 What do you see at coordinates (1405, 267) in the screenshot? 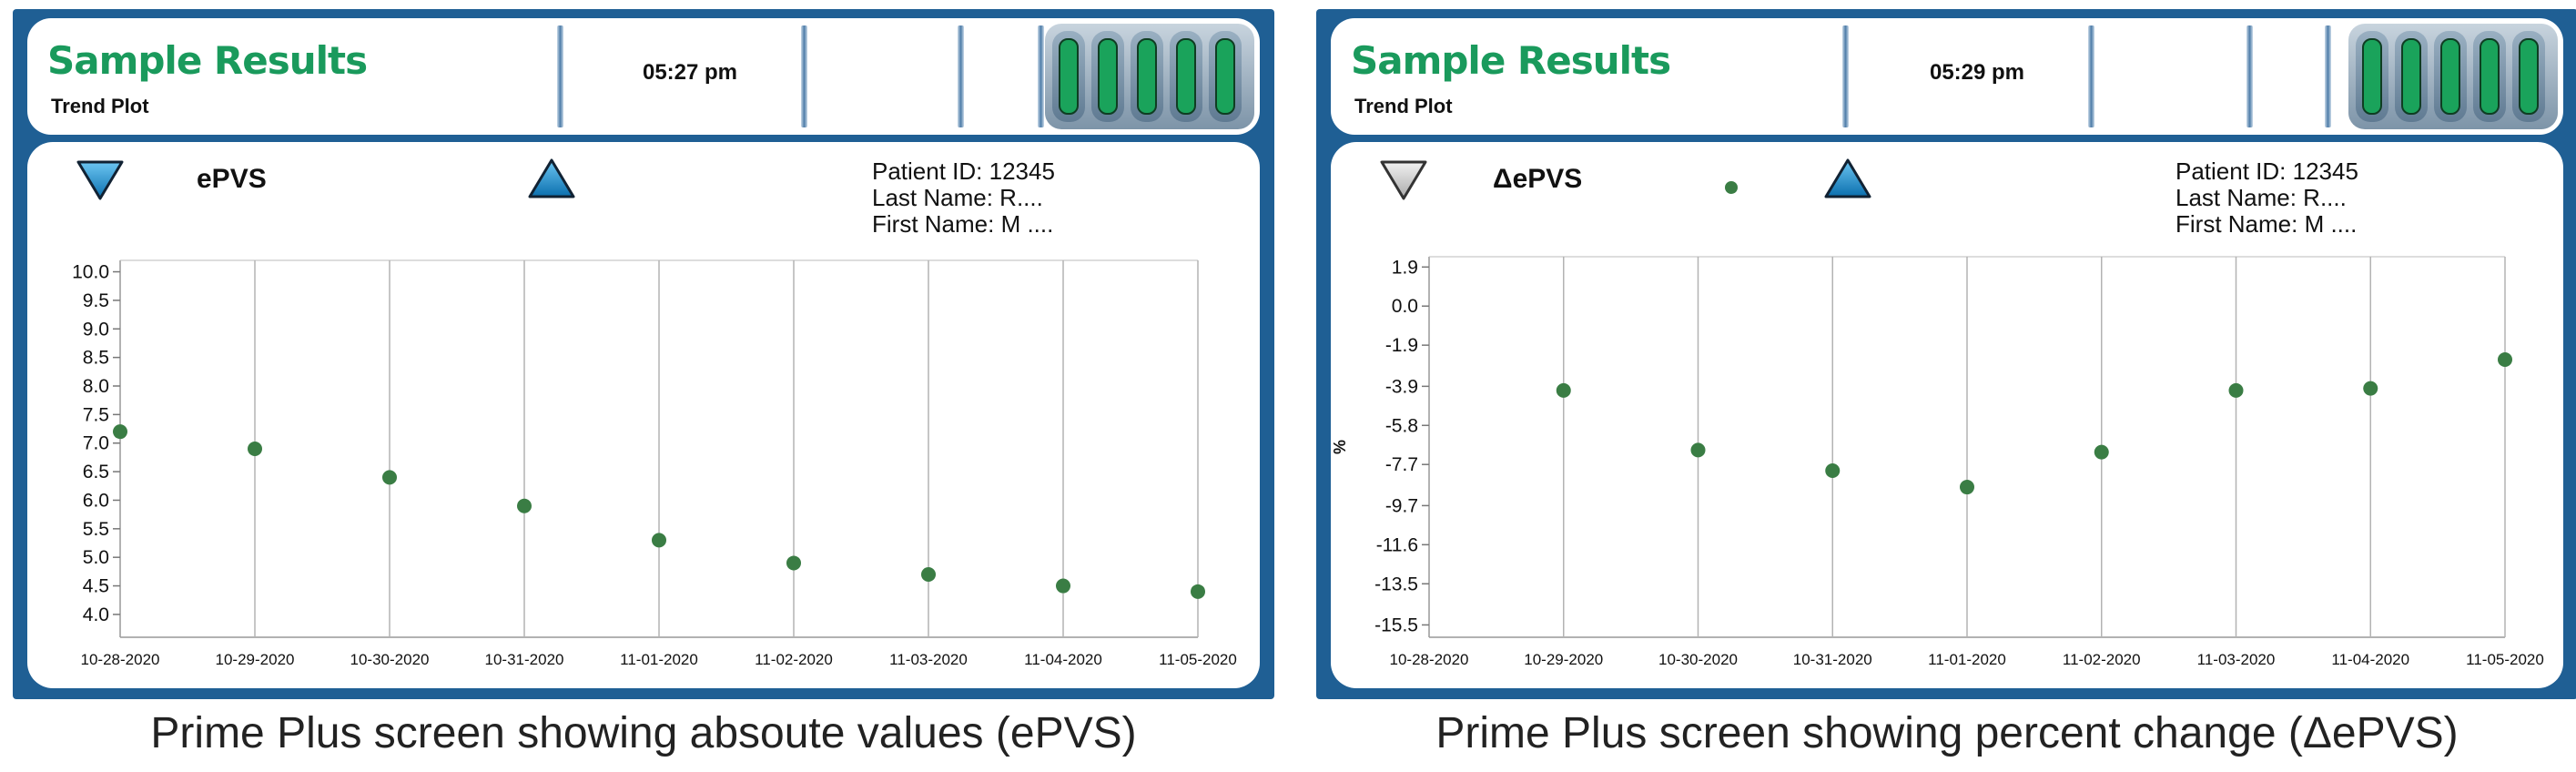
I see `y-tick-label: 1.9` at bounding box center [1405, 267].